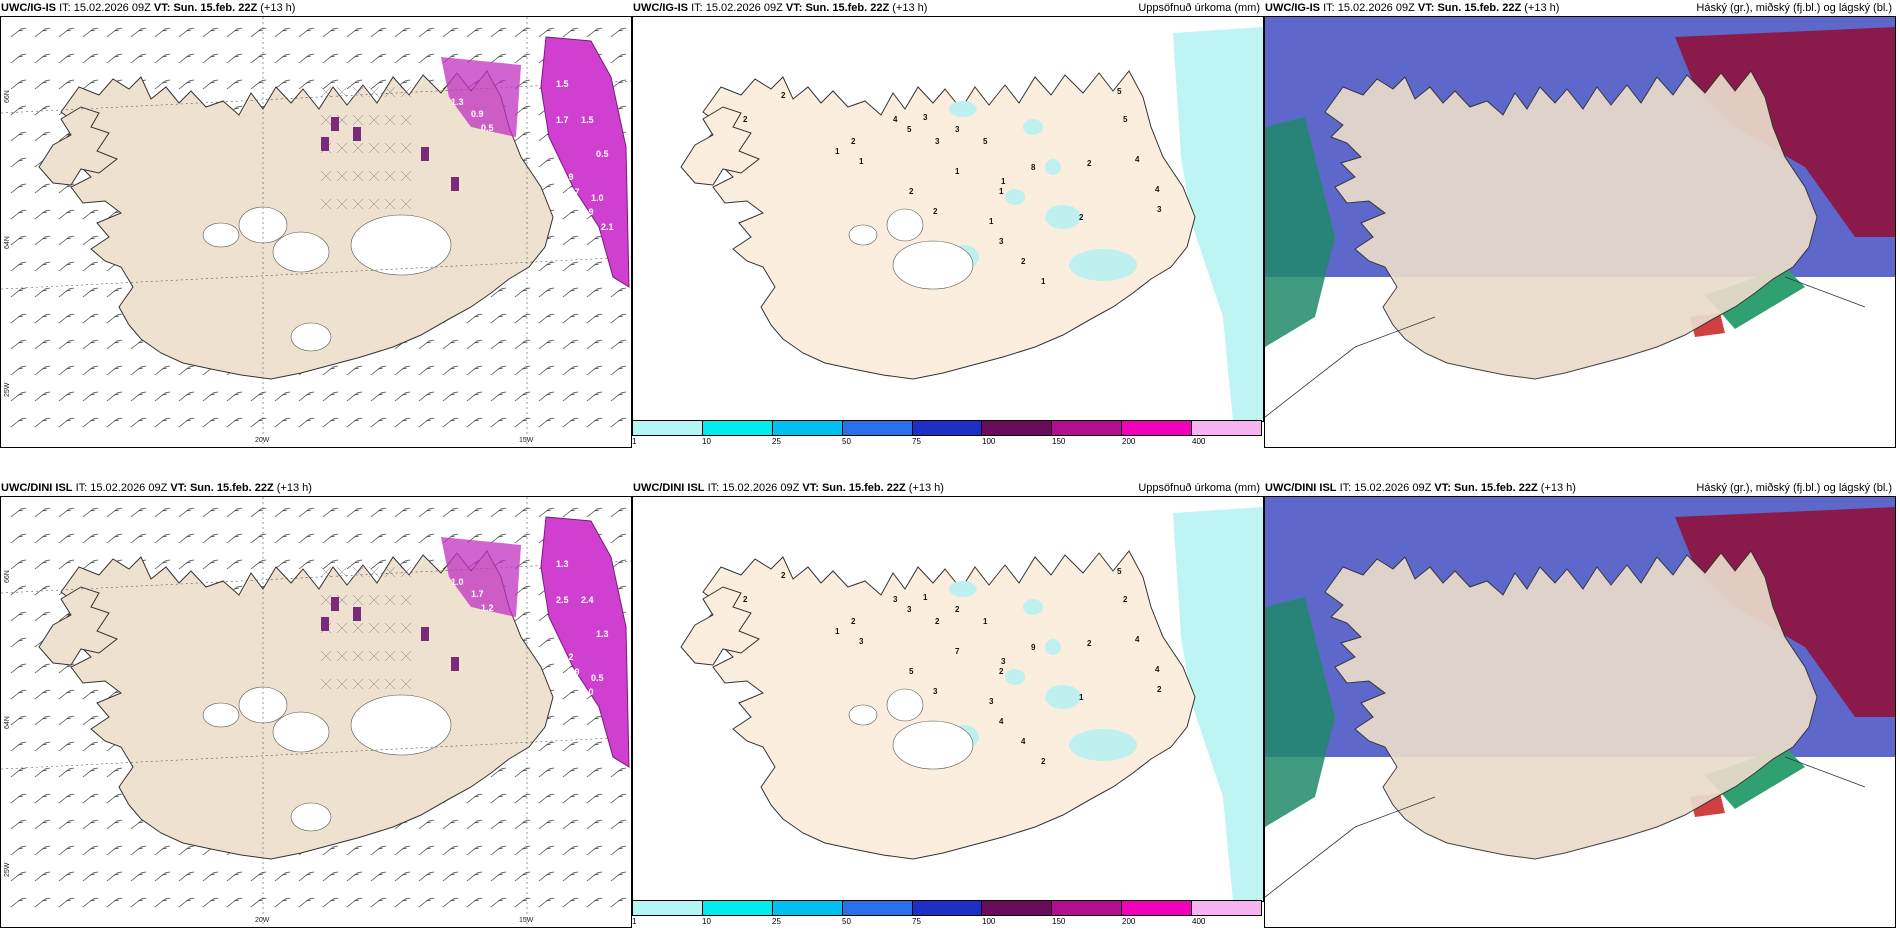 The height and width of the screenshot is (950, 1900). I want to click on colorbar-label: 150, so click(1059, 441).